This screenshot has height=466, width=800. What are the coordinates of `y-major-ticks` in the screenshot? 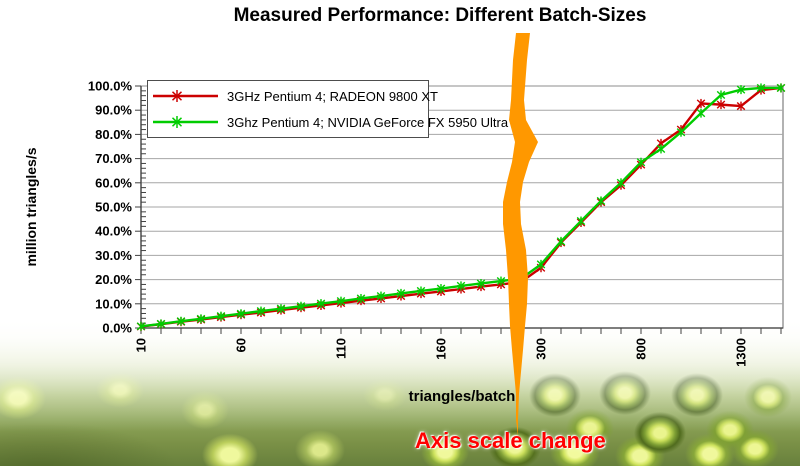 It's located at (138, 207).